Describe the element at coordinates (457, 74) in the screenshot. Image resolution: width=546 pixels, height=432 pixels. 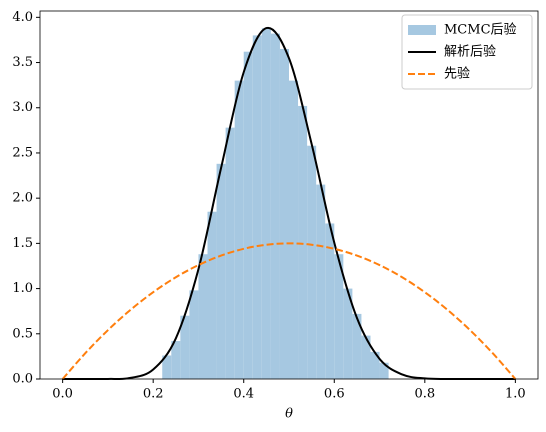
I see `legend-label: 先验` at that location.